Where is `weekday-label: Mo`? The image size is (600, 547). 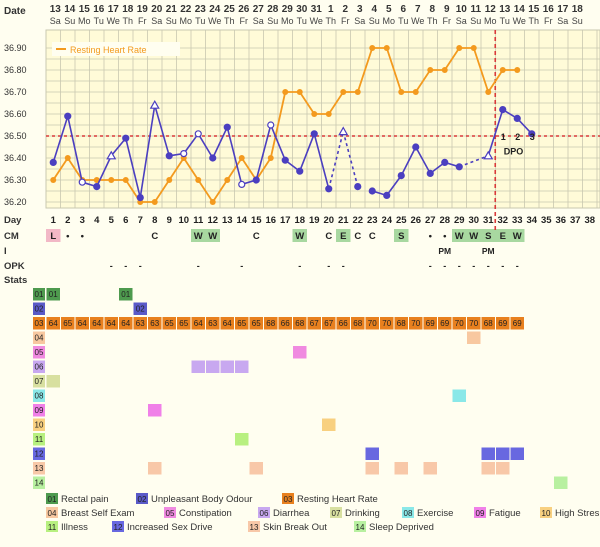
weekday-label: Mo is located at coordinates (388, 21).